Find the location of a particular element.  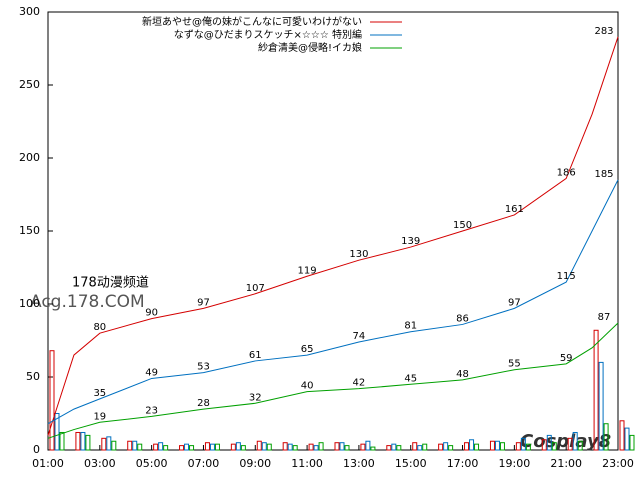

x-tick-label: 07:00 is located at coordinates (204, 463).